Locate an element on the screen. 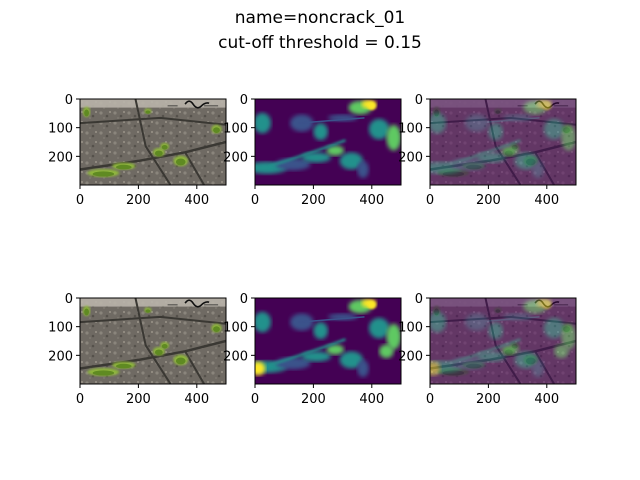  figure-title: name=noncrack_01 is located at coordinates (320, 18).